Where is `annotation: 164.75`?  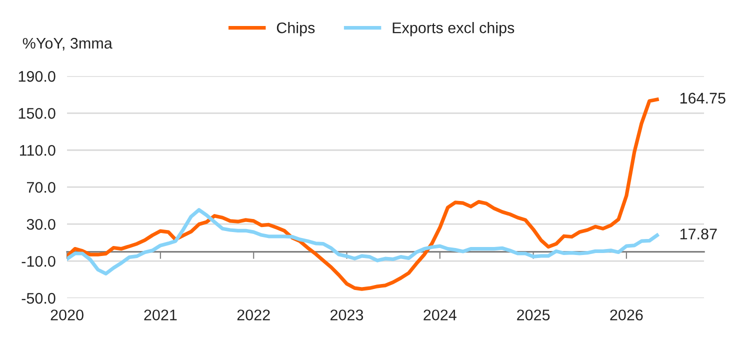
annotation: 164.75 is located at coordinates (703, 98).